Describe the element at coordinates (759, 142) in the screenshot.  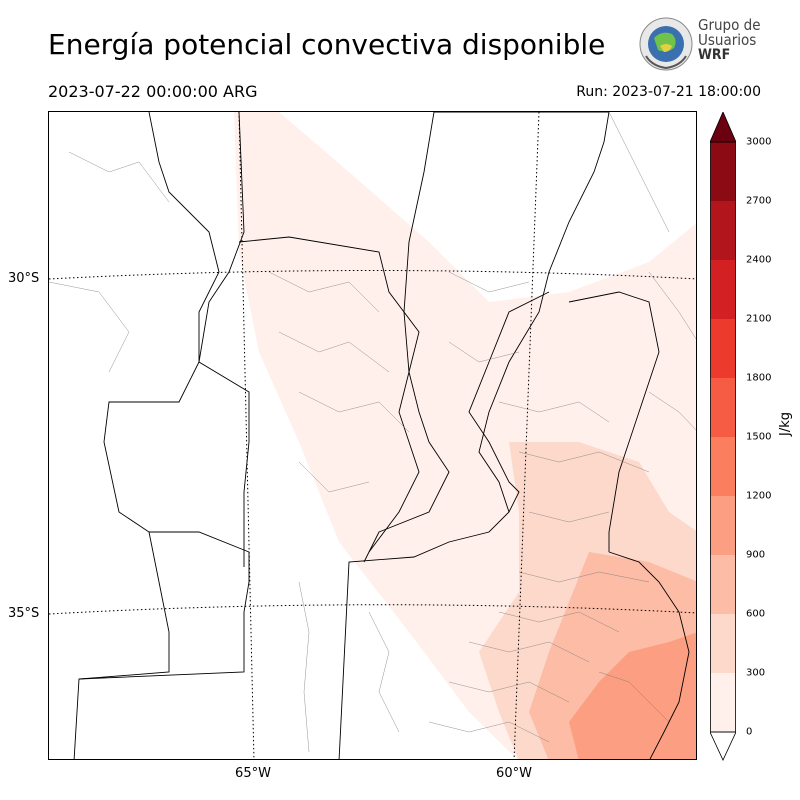
I see `colorbar-tick-label: 3000` at that location.